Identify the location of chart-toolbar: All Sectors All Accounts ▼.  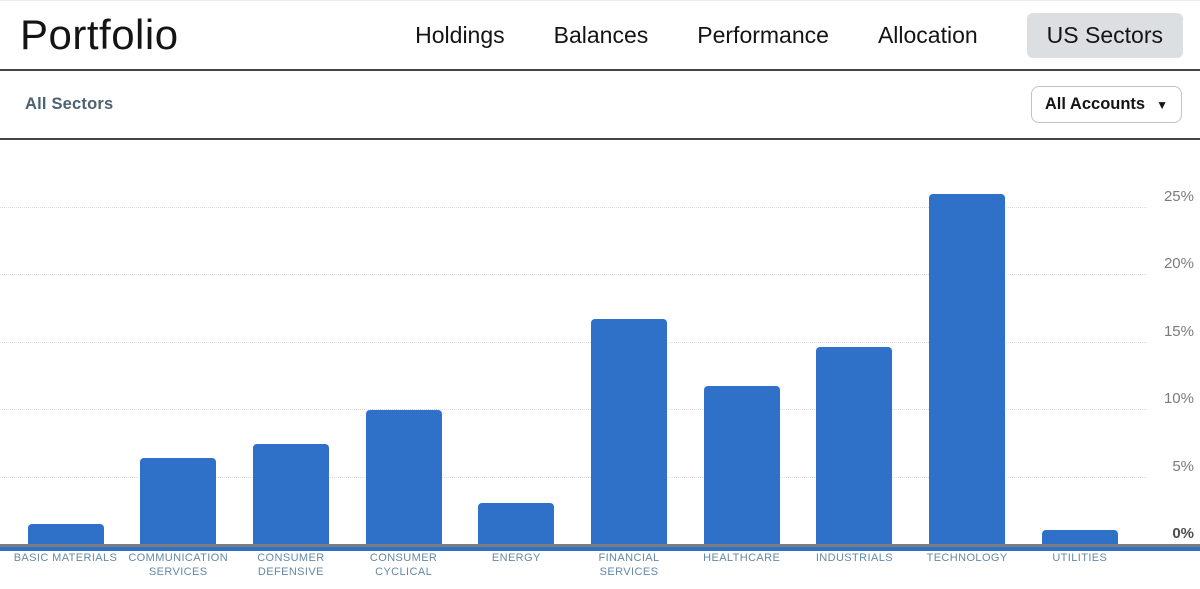
(600, 105).